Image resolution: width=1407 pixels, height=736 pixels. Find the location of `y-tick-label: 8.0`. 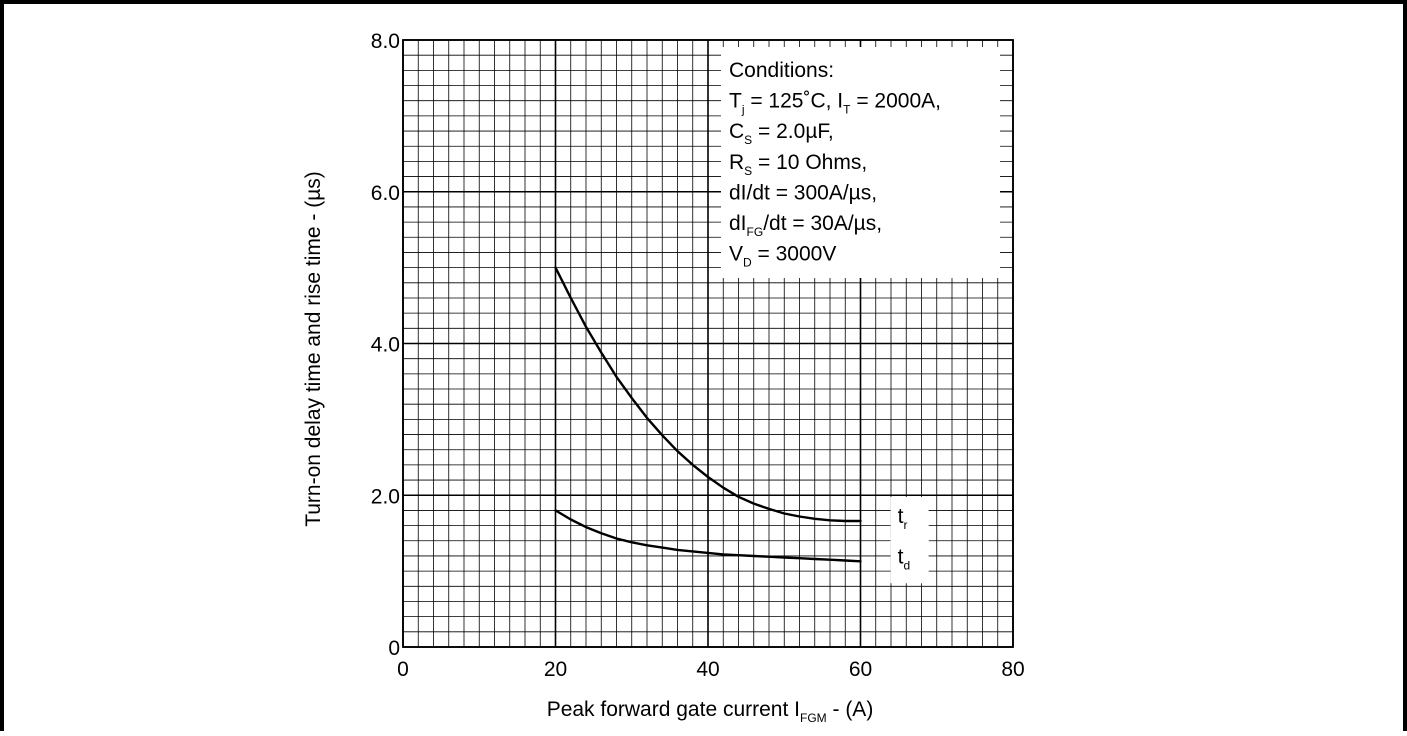

y-tick-label: 8.0 is located at coordinates (385, 41).